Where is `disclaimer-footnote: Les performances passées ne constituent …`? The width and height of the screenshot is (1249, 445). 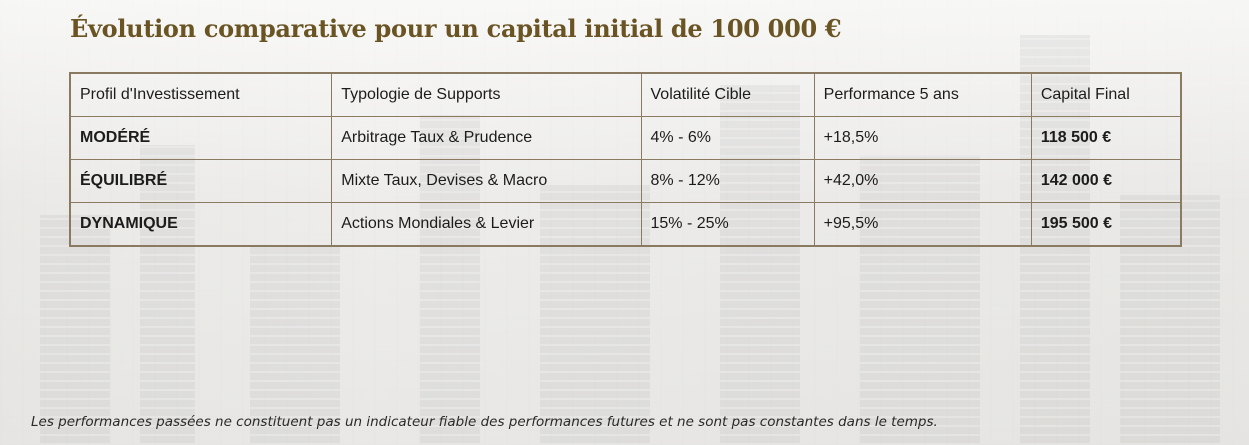
disclaimer-footnote: Les performances passées ne constituent … is located at coordinates (484, 422).